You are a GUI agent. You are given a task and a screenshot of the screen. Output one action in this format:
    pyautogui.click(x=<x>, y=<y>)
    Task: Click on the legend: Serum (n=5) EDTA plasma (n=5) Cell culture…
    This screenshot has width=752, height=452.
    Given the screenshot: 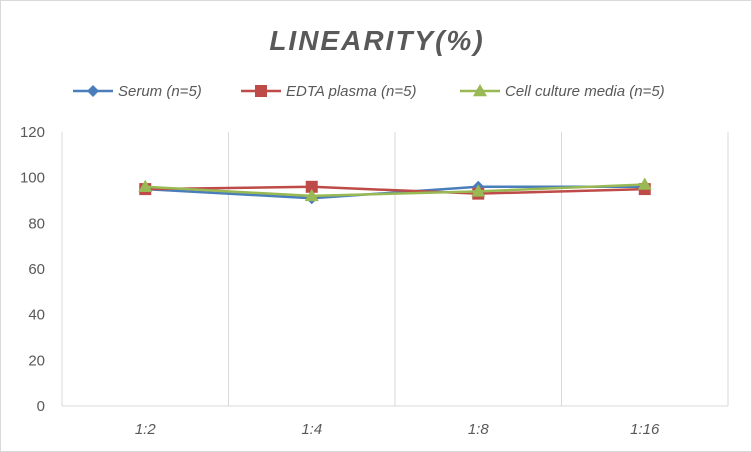 What is the action you would take?
    pyautogui.click(x=369, y=91)
    